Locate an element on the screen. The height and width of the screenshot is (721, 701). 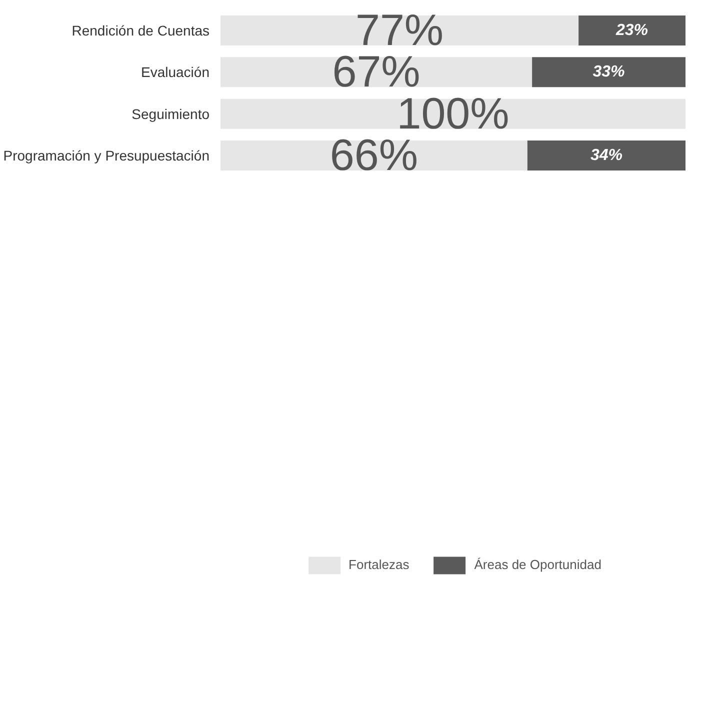
data-label: 34% is located at coordinates (606, 155).